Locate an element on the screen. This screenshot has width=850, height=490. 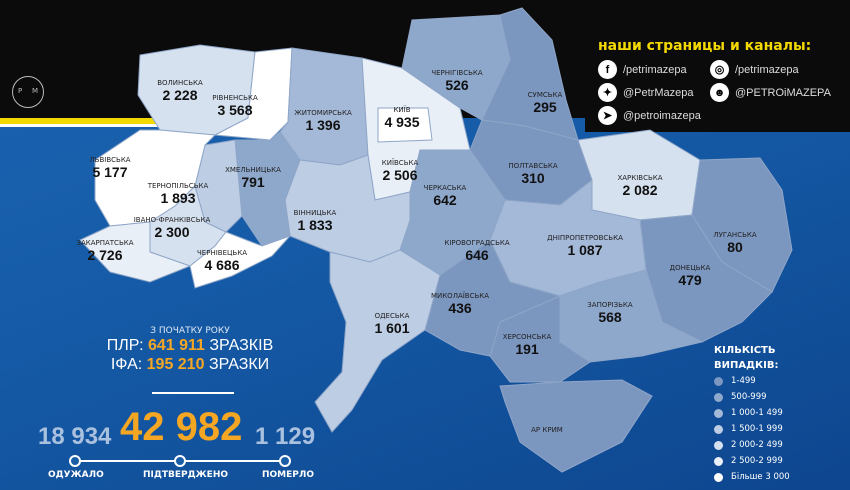
region-chernivtsi is located at coordinates (240, 260).